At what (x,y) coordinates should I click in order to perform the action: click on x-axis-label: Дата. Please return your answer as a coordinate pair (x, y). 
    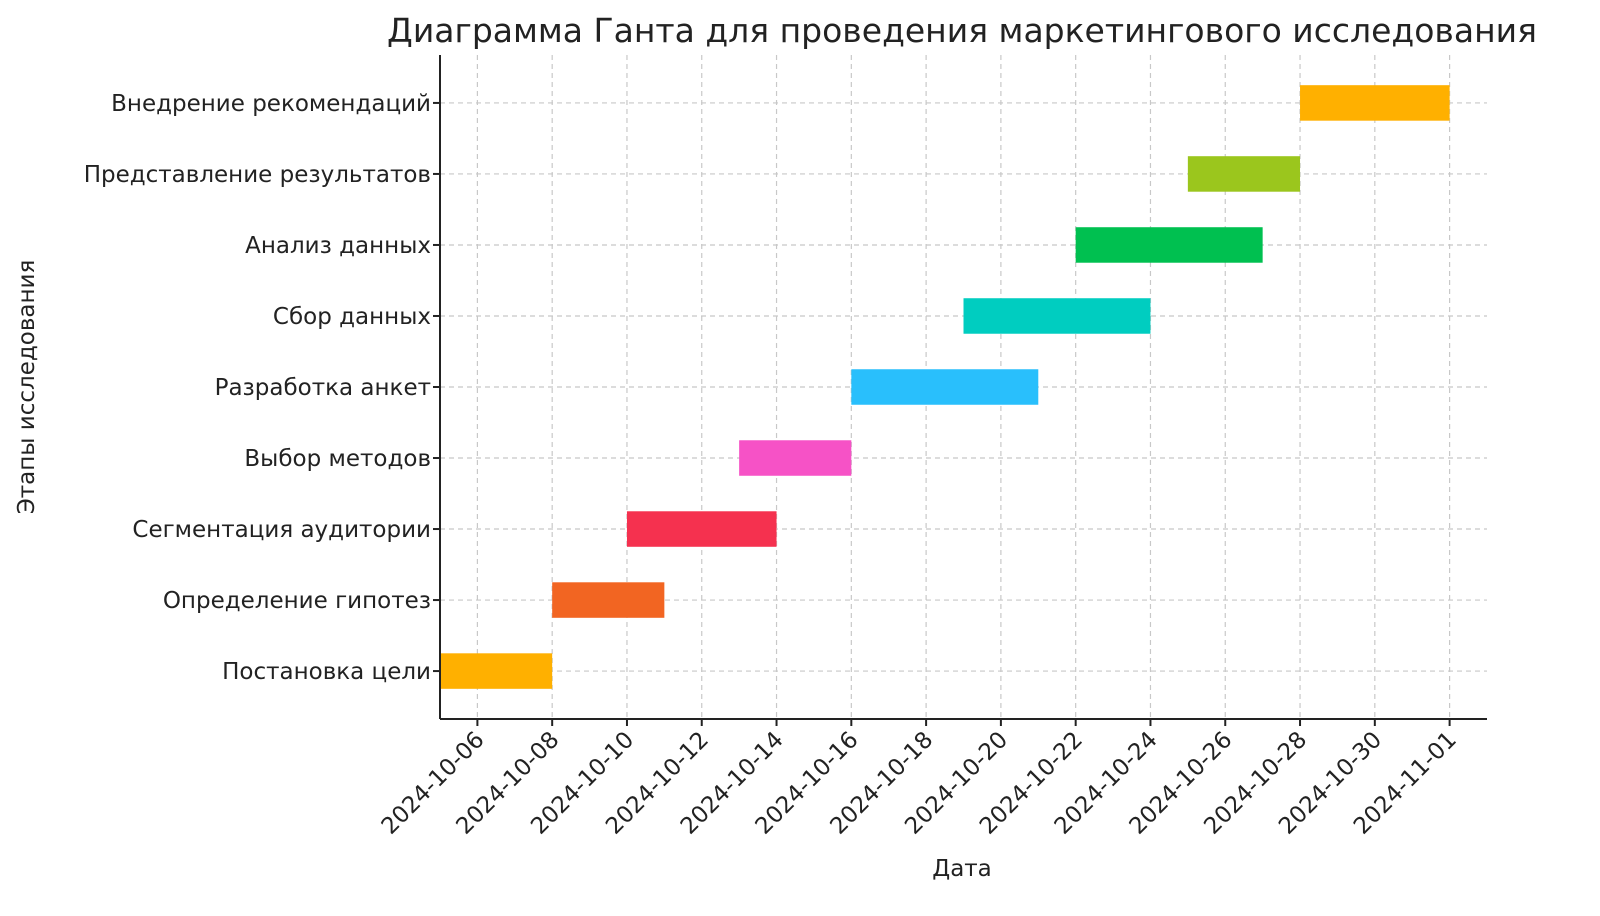
    Looking at the image, I should click on (962, 869).